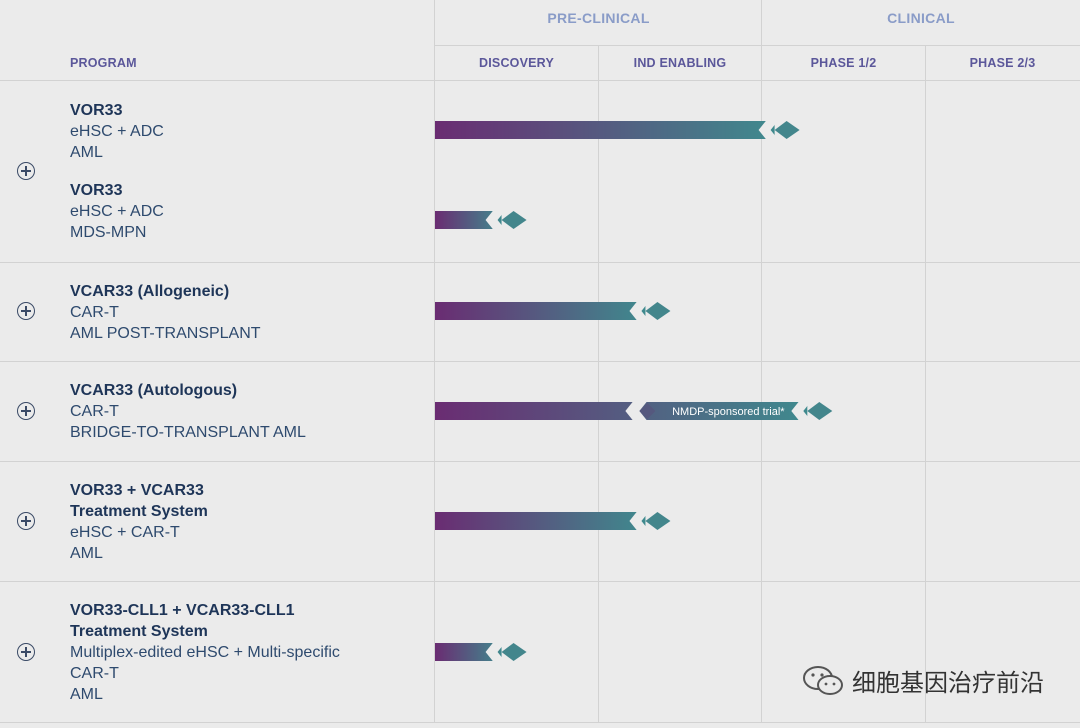 The width and height of the screenshot is (1080, 728). Describe the element at coordinates (843, 63) in the screenshot. I see `stage-phase-1-2: PHASE 1/2` at that location.